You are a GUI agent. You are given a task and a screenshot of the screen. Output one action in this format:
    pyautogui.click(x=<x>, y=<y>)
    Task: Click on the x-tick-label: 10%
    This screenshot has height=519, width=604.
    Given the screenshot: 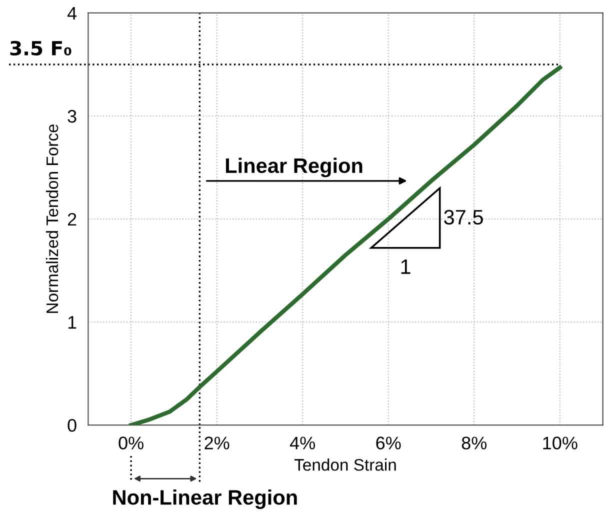 What is the action you would take?
    pyautogui.click(x=560, y=443)
    